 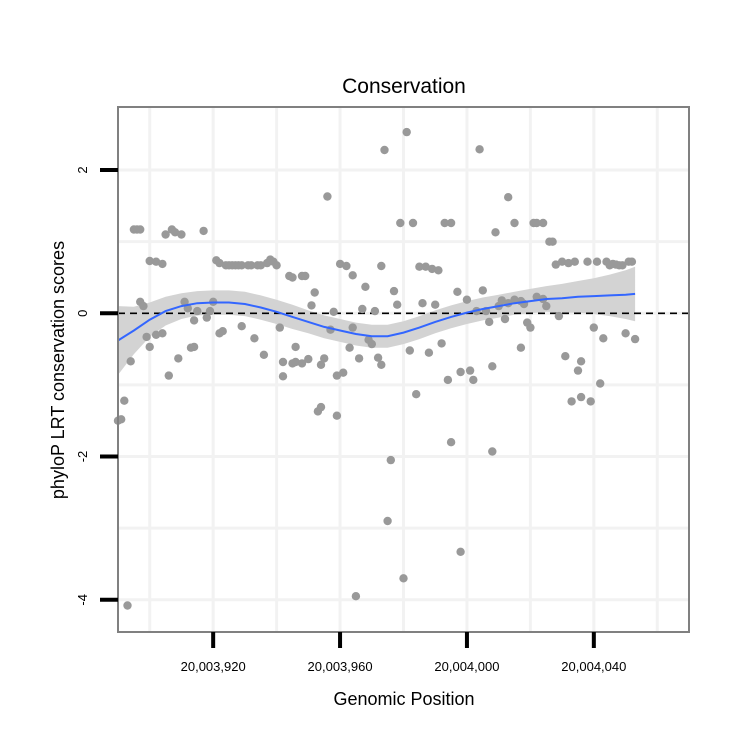 What do you see at coordinates (82, 313) in the screenshot?
I see `y-tick-label: 0` at bounding box center [82, 313].